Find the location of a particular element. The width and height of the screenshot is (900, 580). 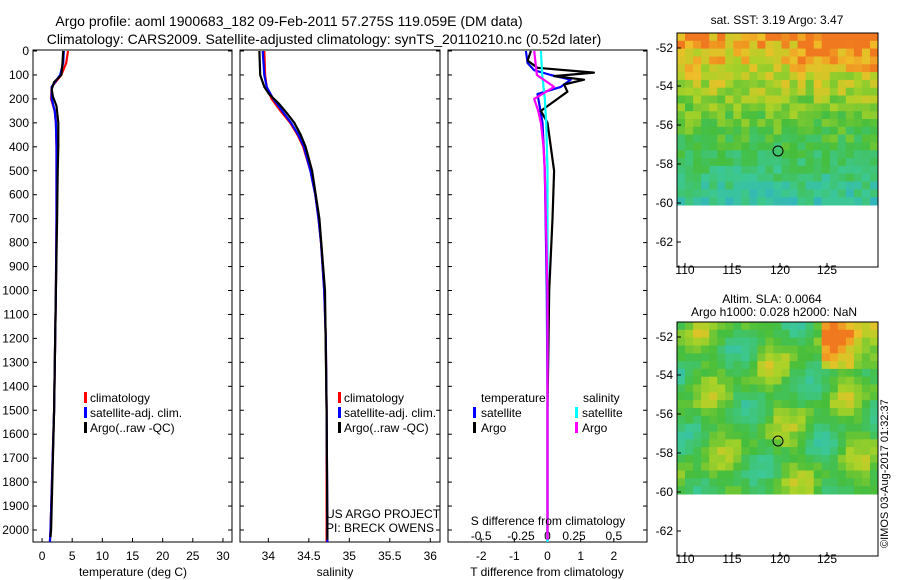

depth-tick-label: 600 is located at coordinates (19, 195).